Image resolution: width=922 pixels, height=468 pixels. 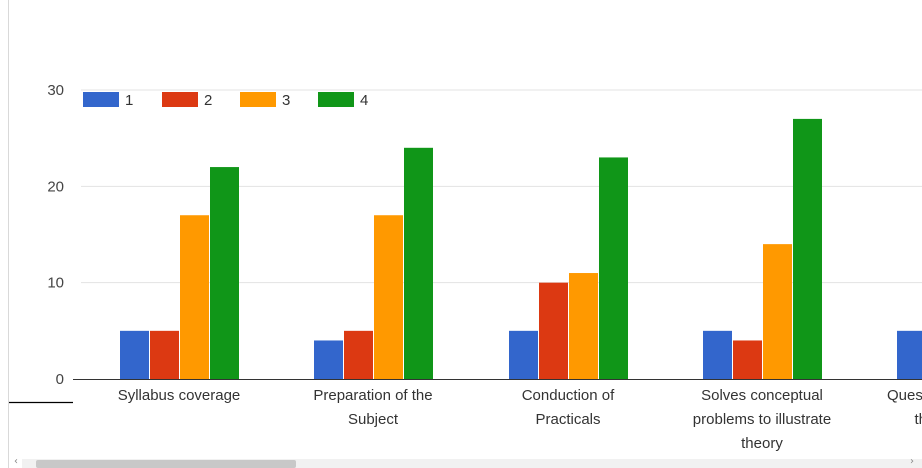 I want to click on x-axis-baseline, so click(x=465, y=391).